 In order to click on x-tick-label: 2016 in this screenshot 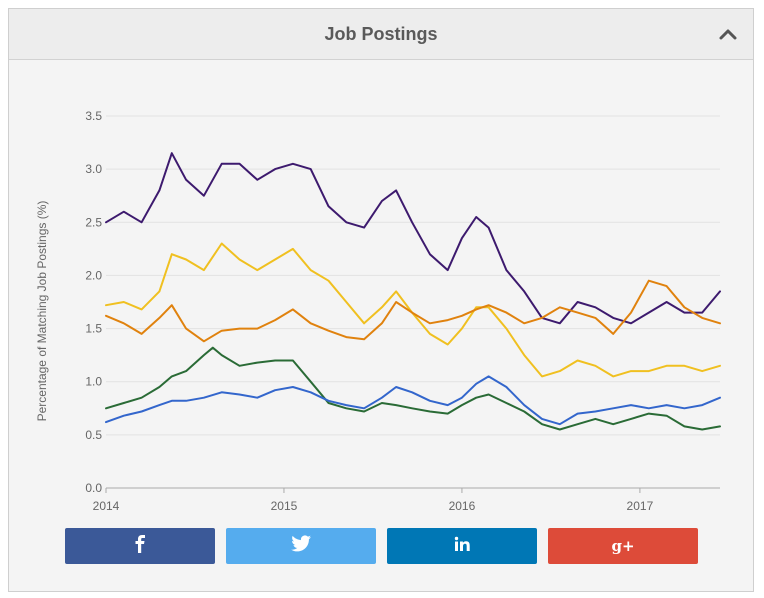, I will do `click(462, 506)`.